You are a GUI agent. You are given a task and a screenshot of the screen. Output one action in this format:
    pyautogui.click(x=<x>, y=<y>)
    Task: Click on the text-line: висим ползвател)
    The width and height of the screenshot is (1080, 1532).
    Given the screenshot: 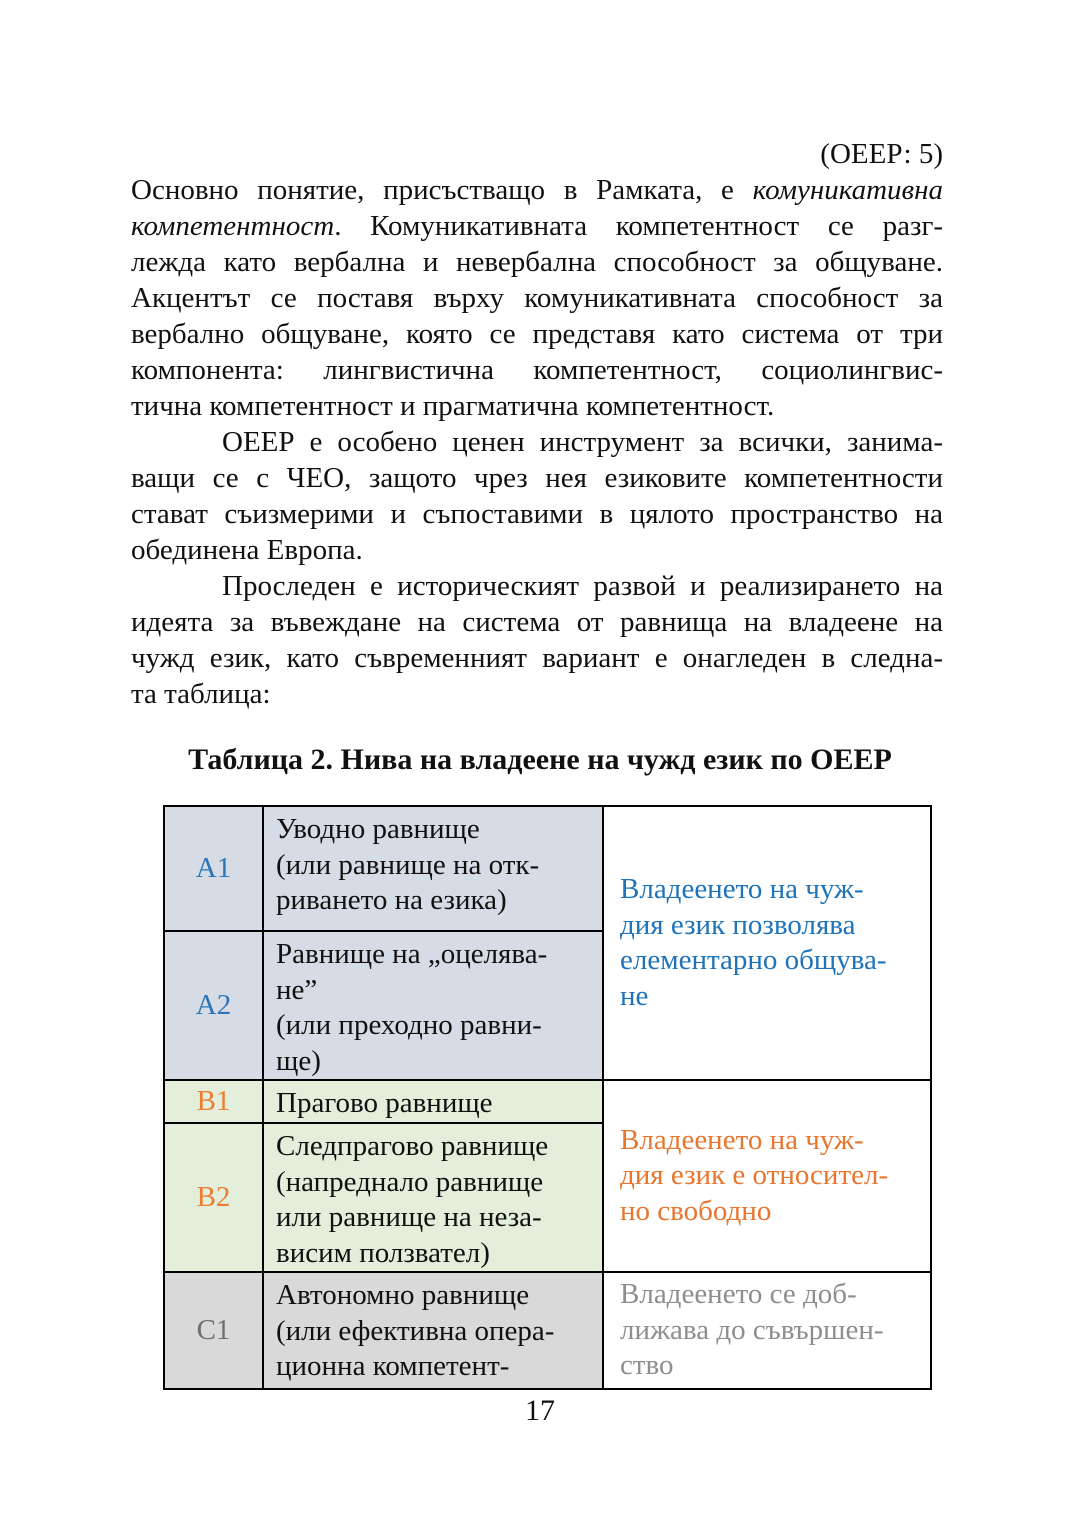 What is the action you would take?
    pyautogui.click(x=383, y=1252)
    